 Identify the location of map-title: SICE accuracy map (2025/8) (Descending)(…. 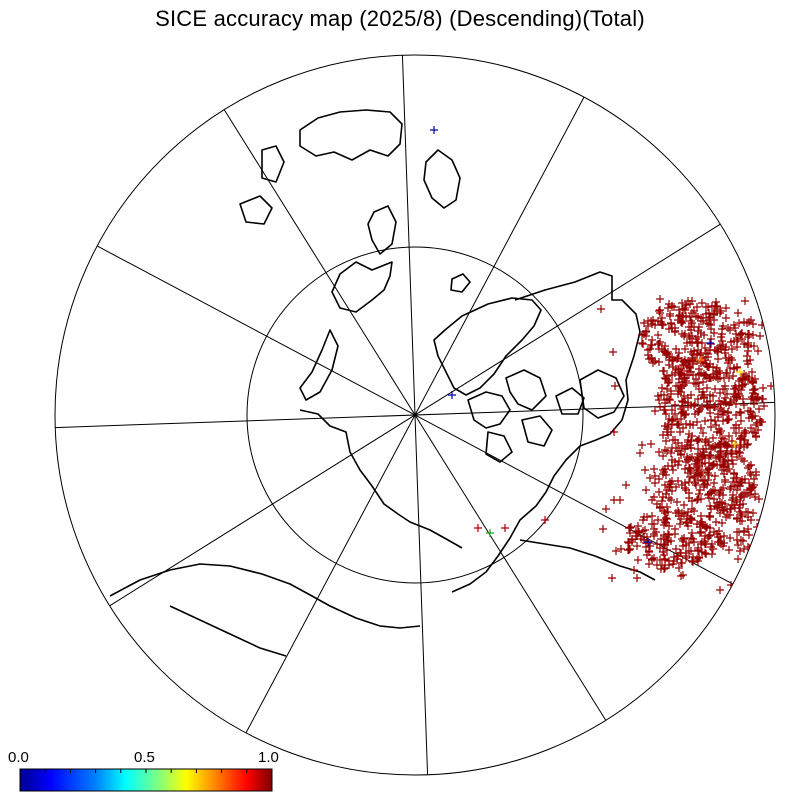
(400, 18).